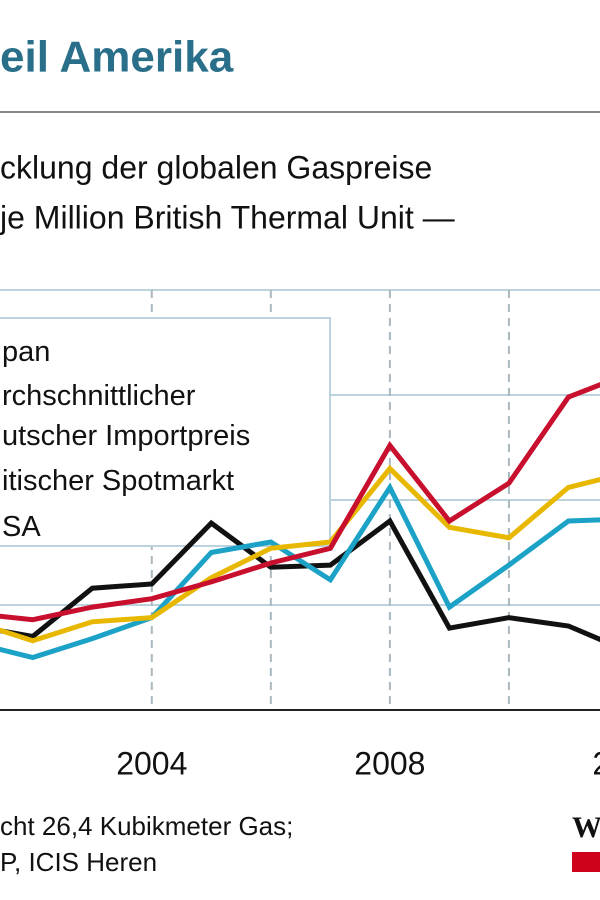 The image size is (600, 900). I want to click on legend-entry: pan, so click(26, 352).